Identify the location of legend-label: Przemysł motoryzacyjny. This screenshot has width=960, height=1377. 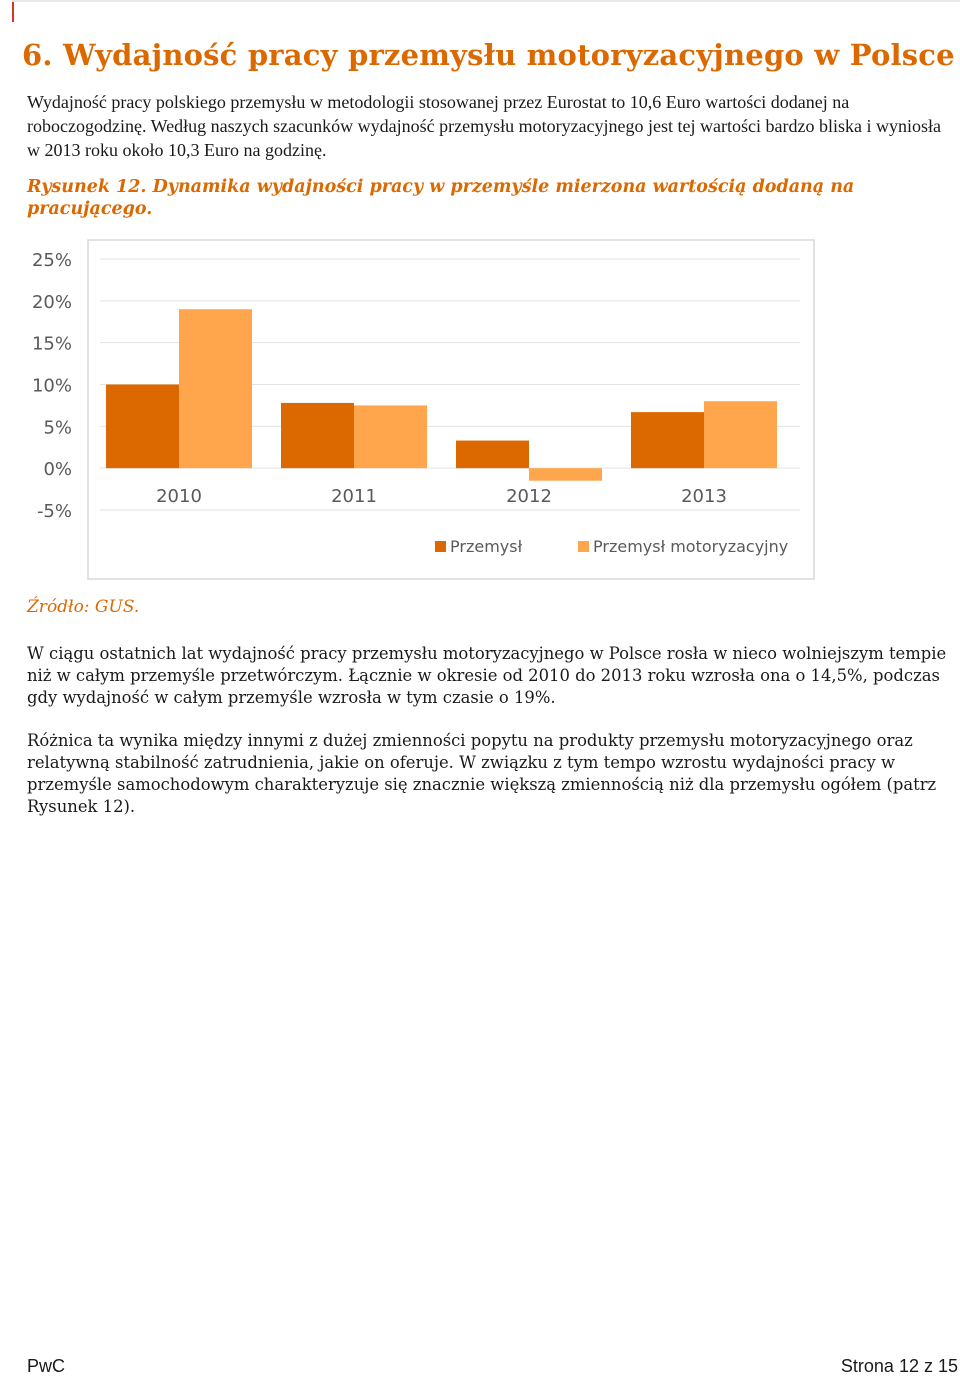
(690, 546).